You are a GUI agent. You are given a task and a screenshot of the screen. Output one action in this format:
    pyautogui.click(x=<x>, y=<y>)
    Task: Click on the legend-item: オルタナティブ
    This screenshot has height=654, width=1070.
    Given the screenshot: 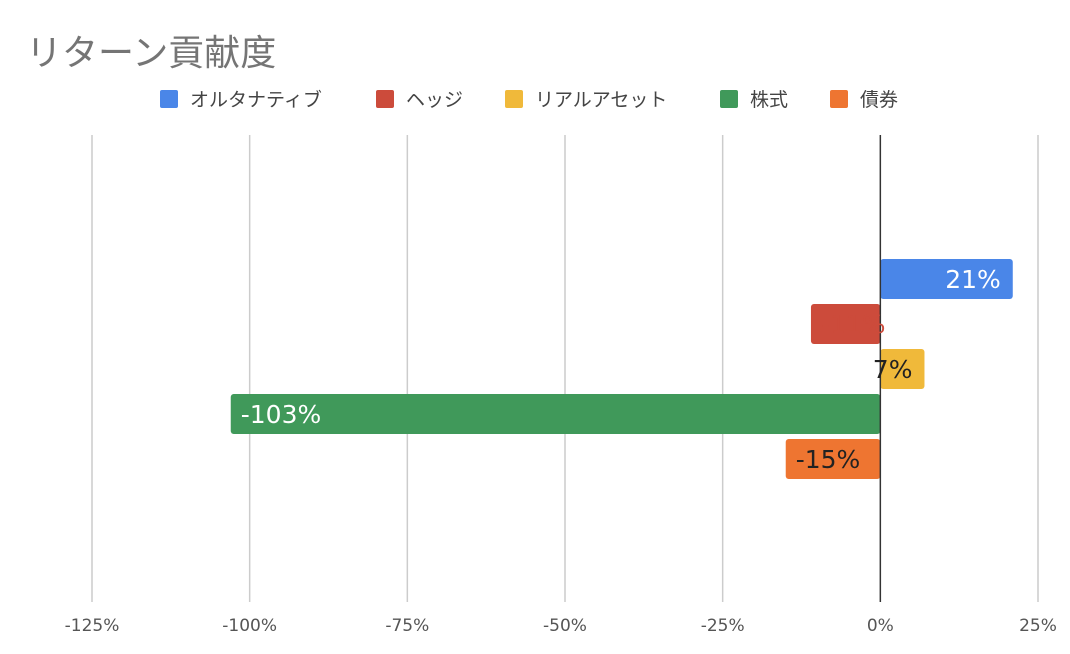 What is the action you would take?
    pyautogui.click(x=241, y=99)
    